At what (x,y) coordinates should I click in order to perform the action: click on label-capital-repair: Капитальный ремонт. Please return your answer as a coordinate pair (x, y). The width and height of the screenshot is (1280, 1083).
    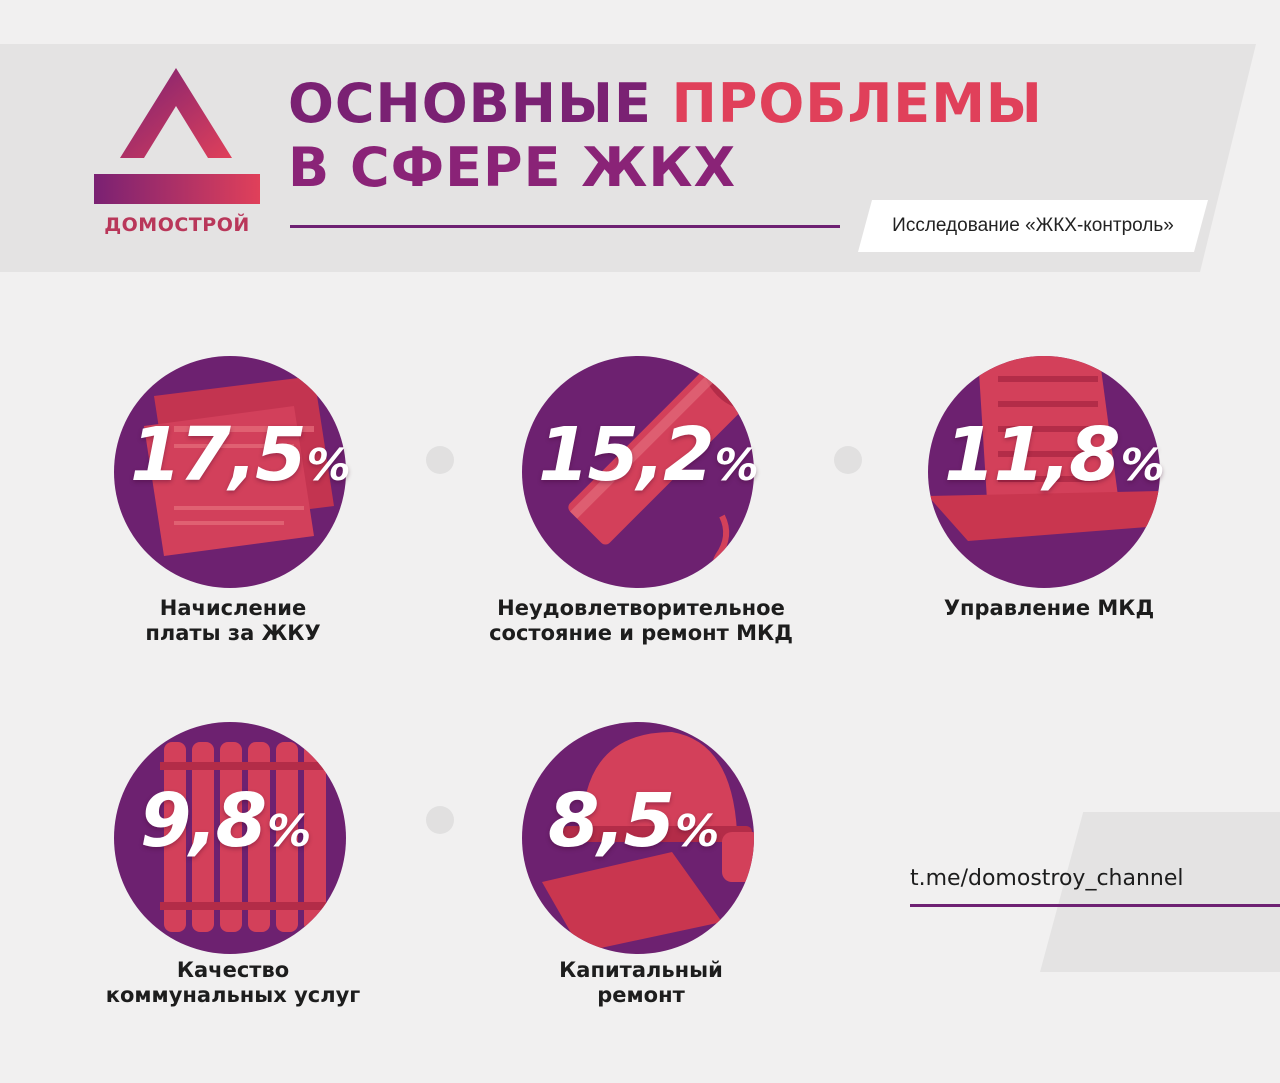
    Looking at the image, I should click on (641, 983).